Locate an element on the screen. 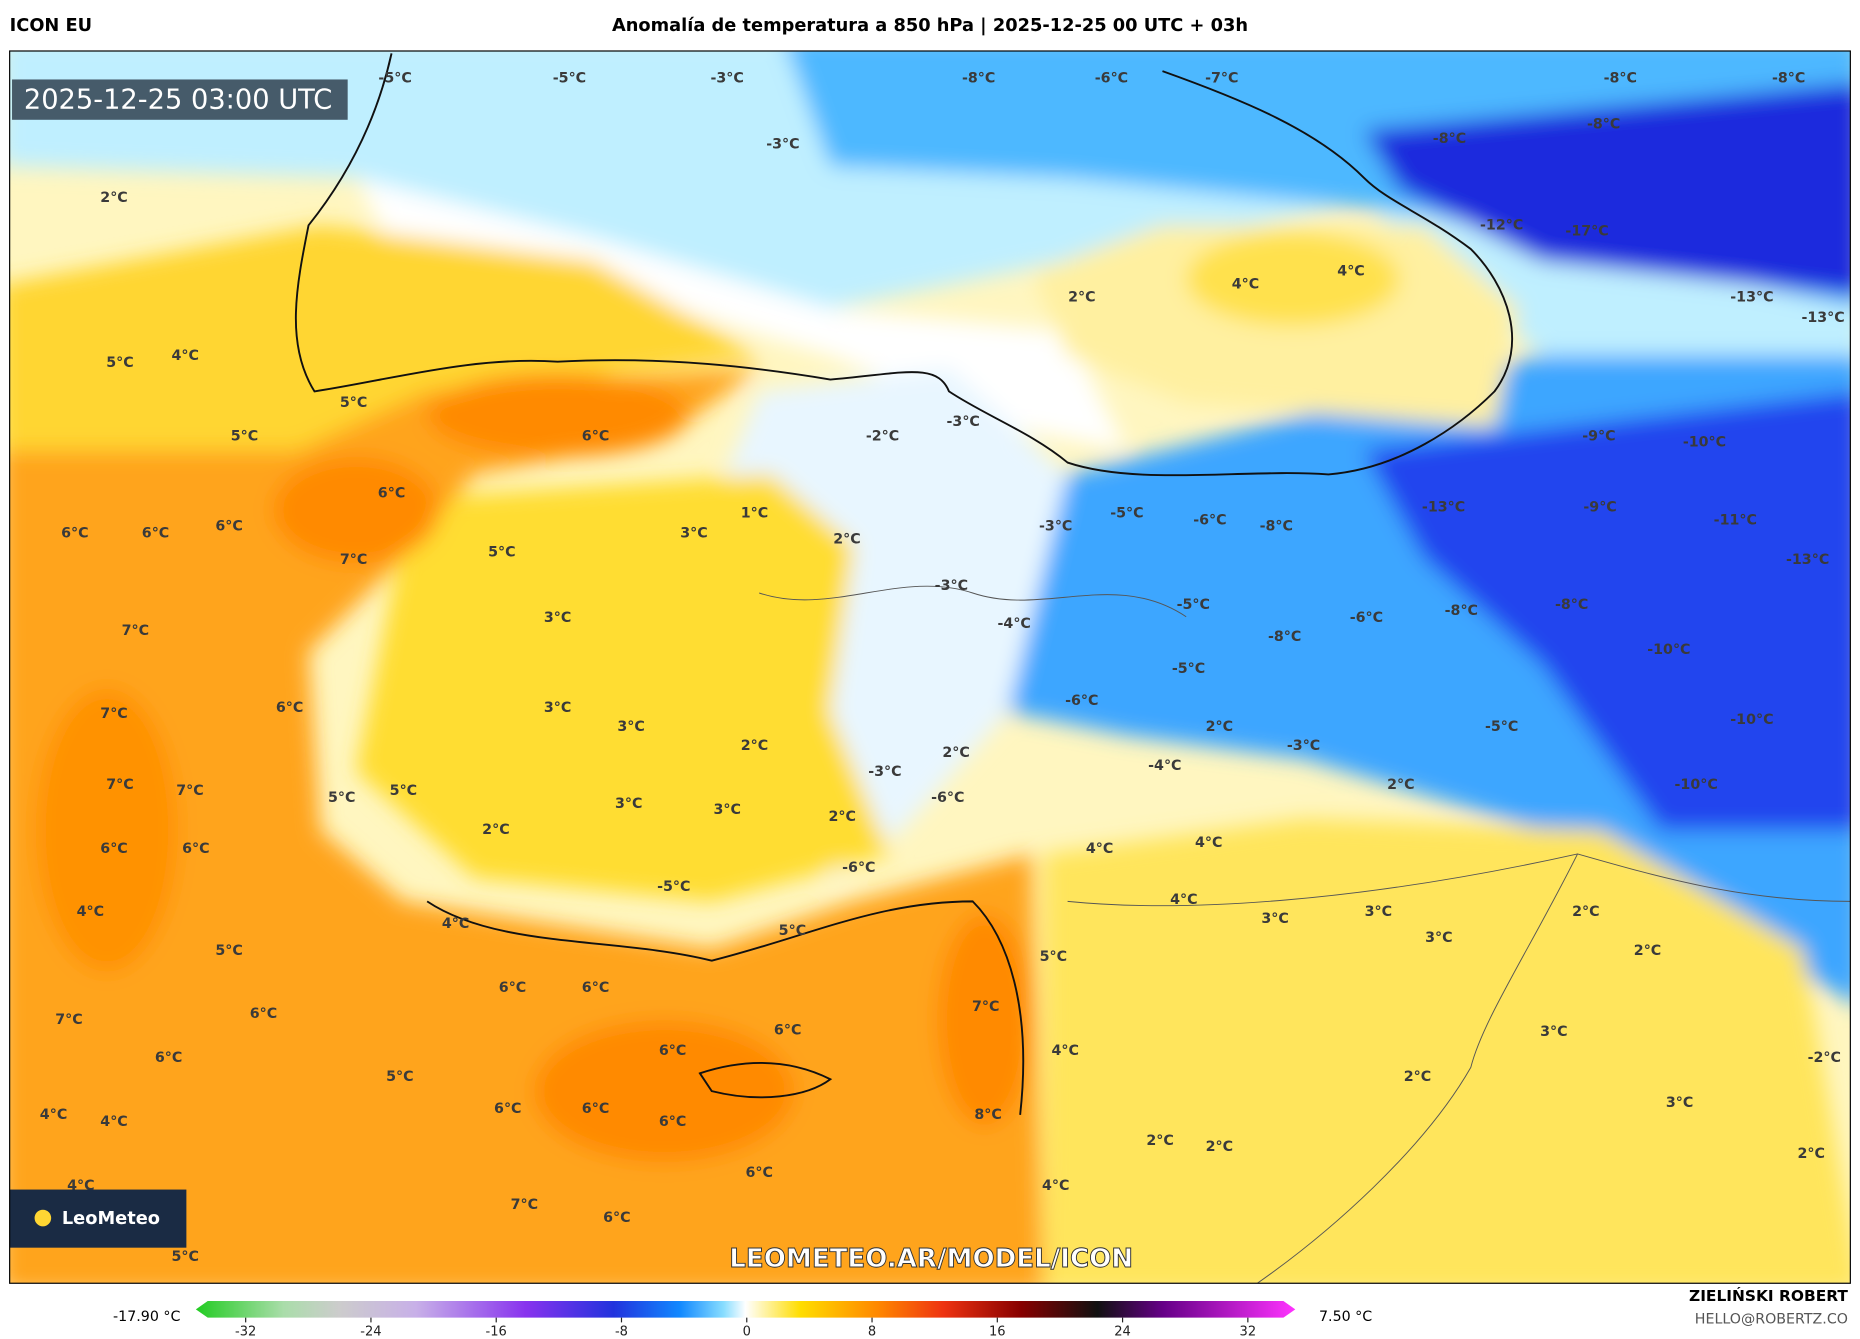 Image resolution: width=1860 pixels, height=1339 pixels. colorbar-tick-label: 24 is located at coordinates (1122, 1331).